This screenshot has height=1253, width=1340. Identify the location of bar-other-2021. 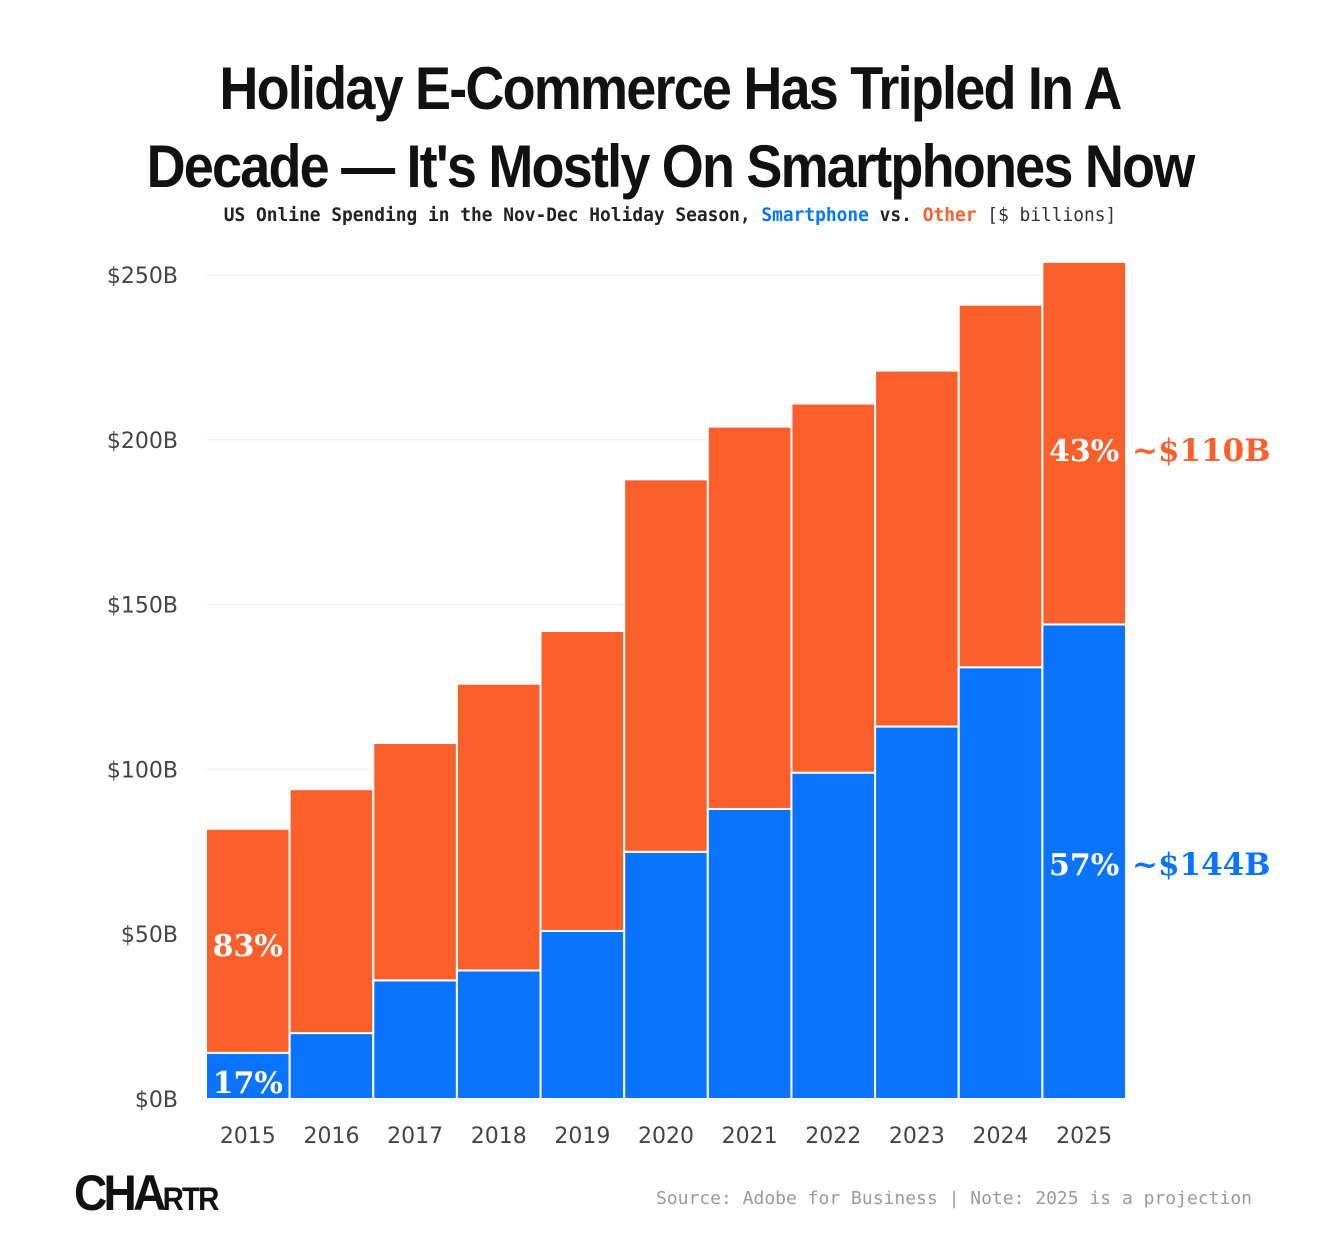
(749, 617).